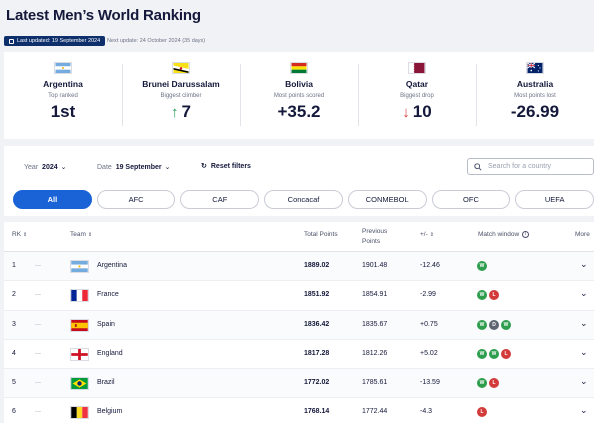 The image size is (594, 423). I want to click on more-column-header: More, so click(582, 234).